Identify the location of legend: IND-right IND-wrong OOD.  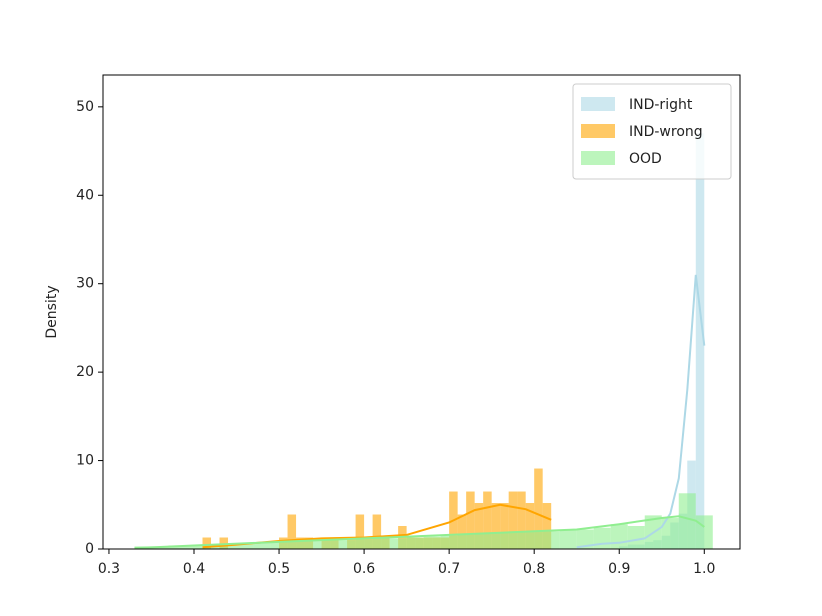
(652, 131).